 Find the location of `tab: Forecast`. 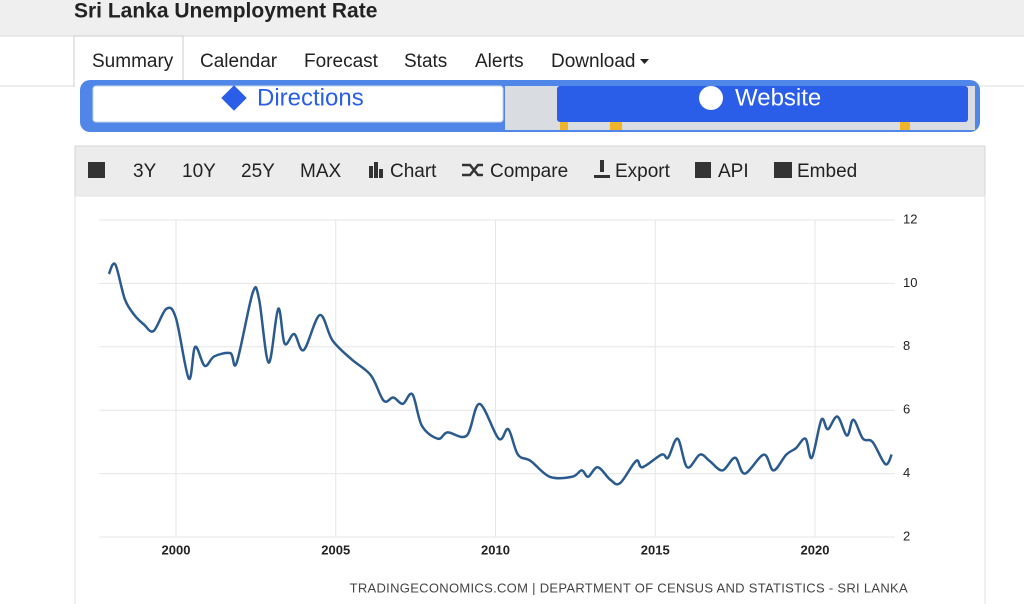

tab: Forecast is located at coordinates (341, 61).